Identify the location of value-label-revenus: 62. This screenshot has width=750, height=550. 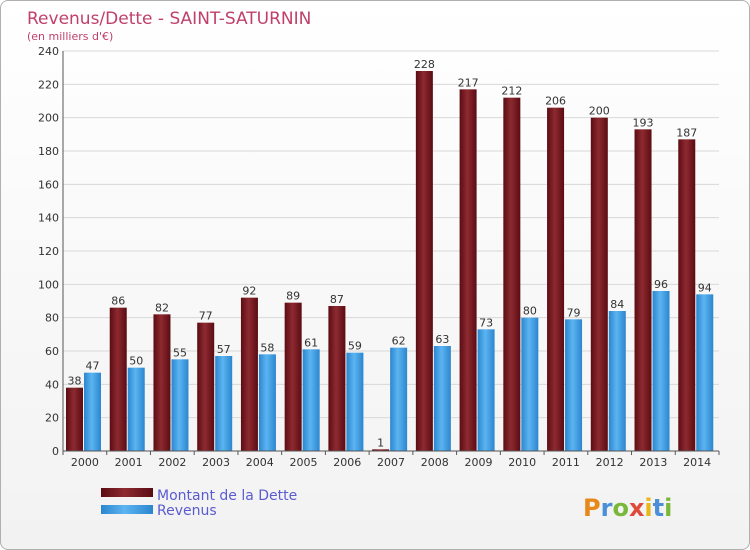
(399, 341).